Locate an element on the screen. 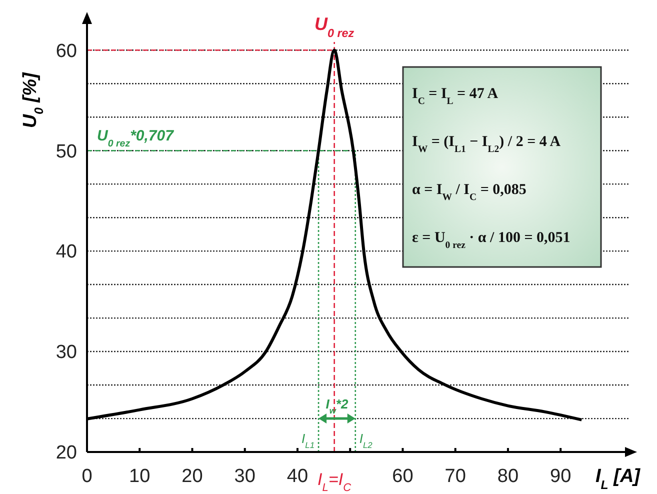  y-tick-label: 60 is located at coordinates (66, 51).